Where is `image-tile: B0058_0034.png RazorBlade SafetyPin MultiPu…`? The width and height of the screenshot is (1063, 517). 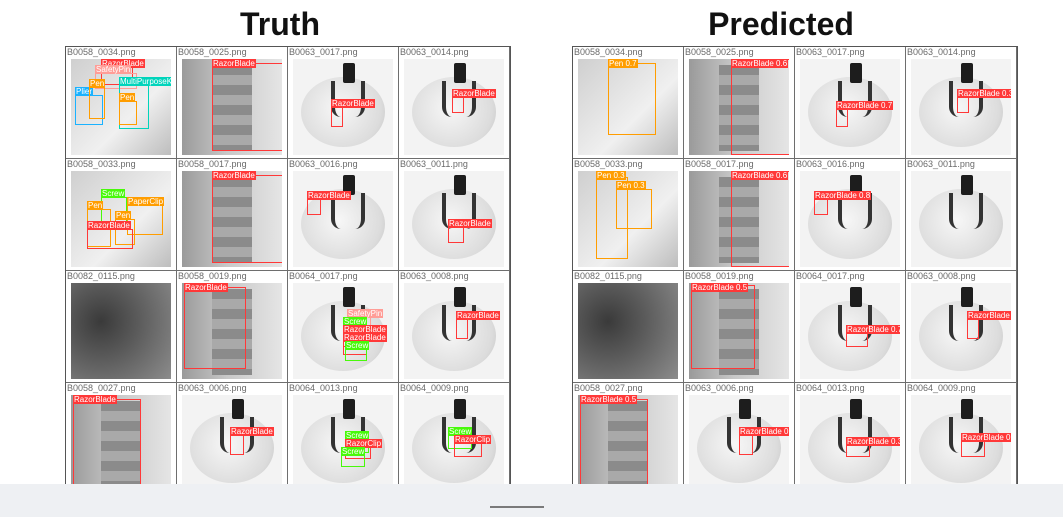
image-tile: B0058_0034.png RazorBlade SafetyPin MultiPu… is located at coordinates (121, 102).